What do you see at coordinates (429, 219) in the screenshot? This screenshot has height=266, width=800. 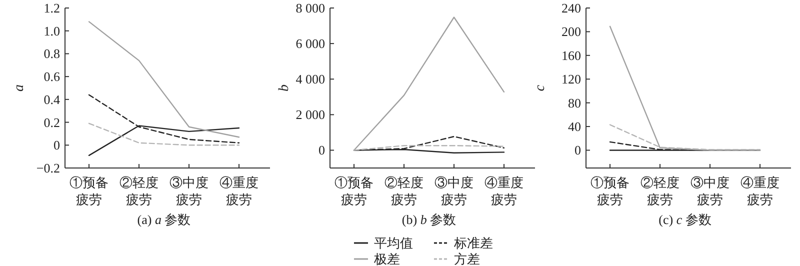 I see `x-axis-title: (b) b 参数` at bounding box center [429, 219].